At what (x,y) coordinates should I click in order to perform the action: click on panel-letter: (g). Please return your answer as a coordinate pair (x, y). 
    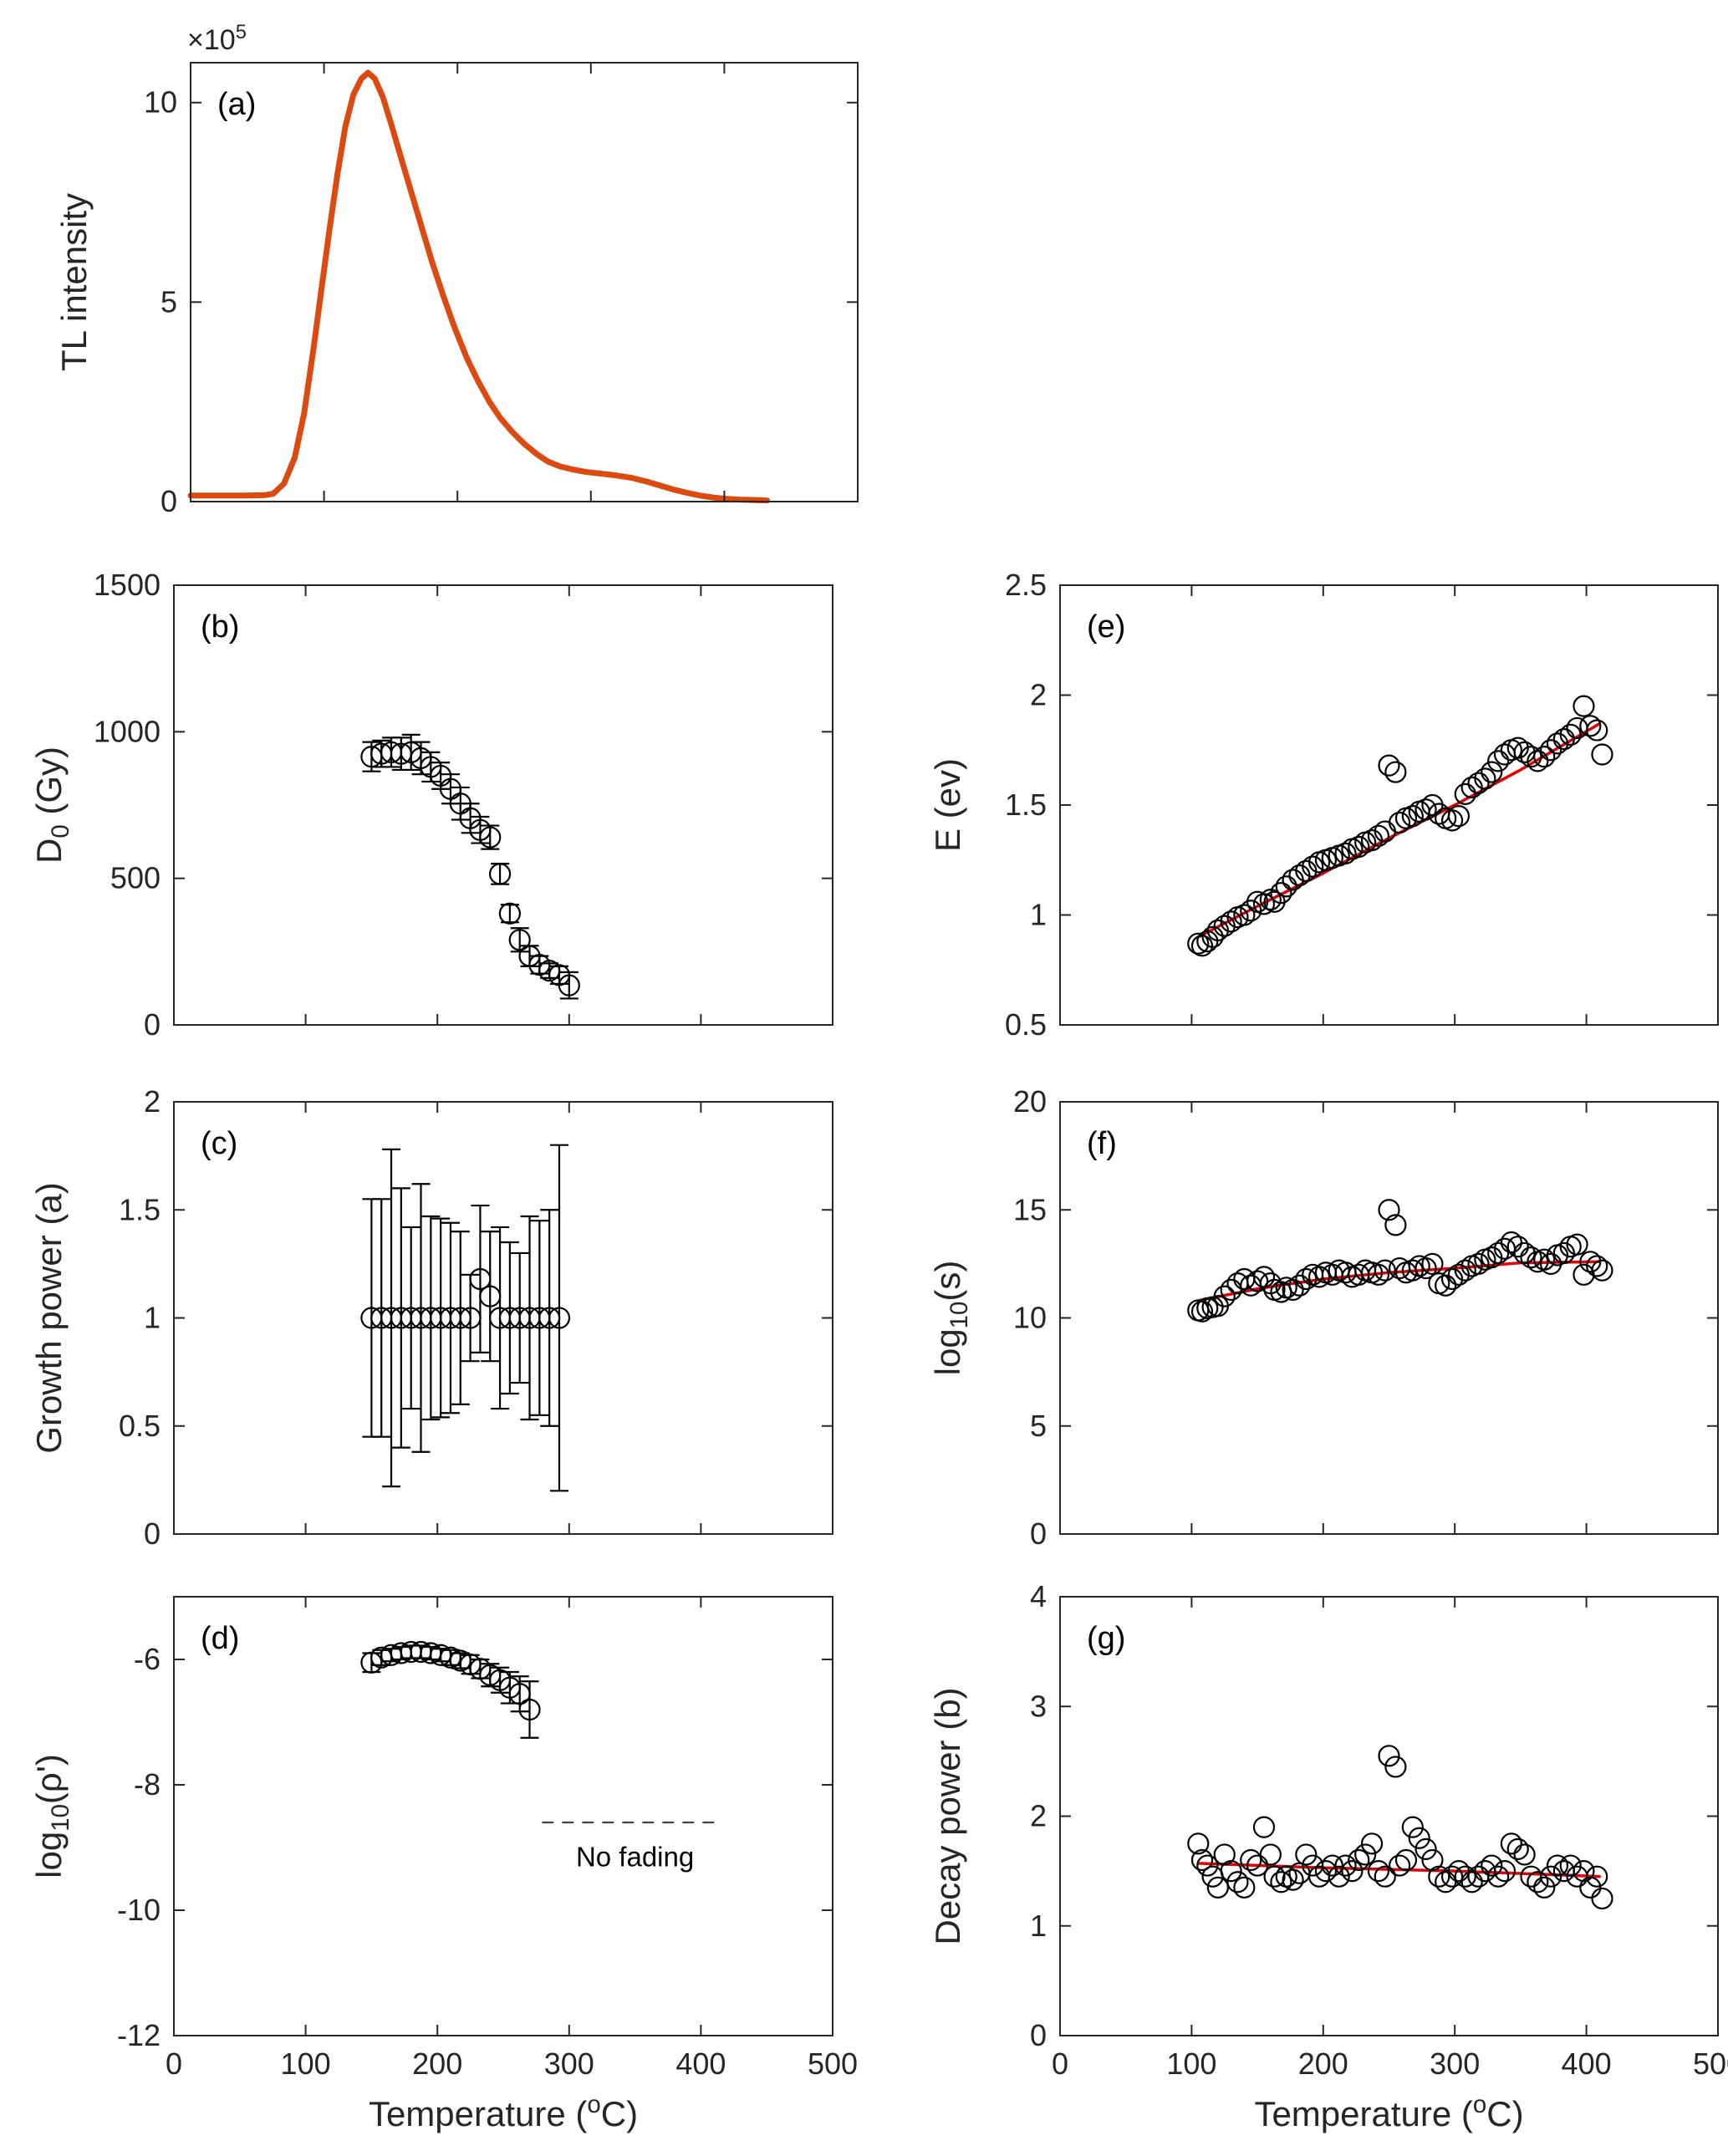
    Looking at the image, I should click on (1106, 1639).